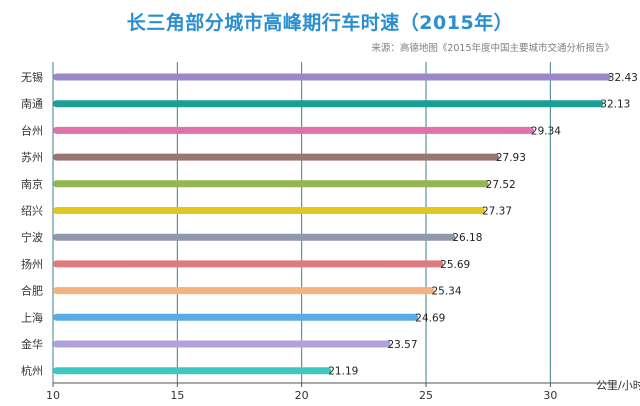 The width and height of the screenshot is (640, 406). Describe the element at coordinates (402, 345) in the screenshot. I see `value-label-11: 23.57` at that location.